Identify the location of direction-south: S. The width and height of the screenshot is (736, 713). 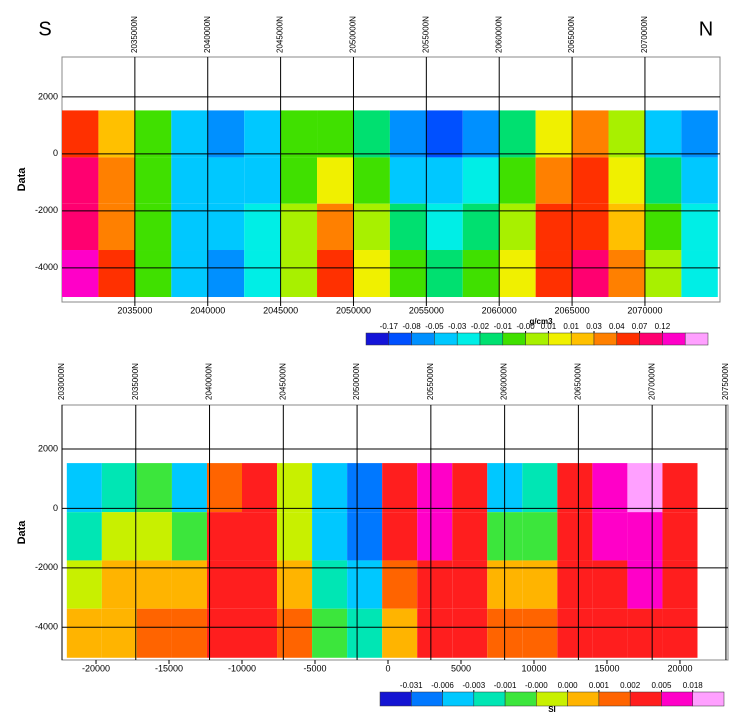
(44, 29).